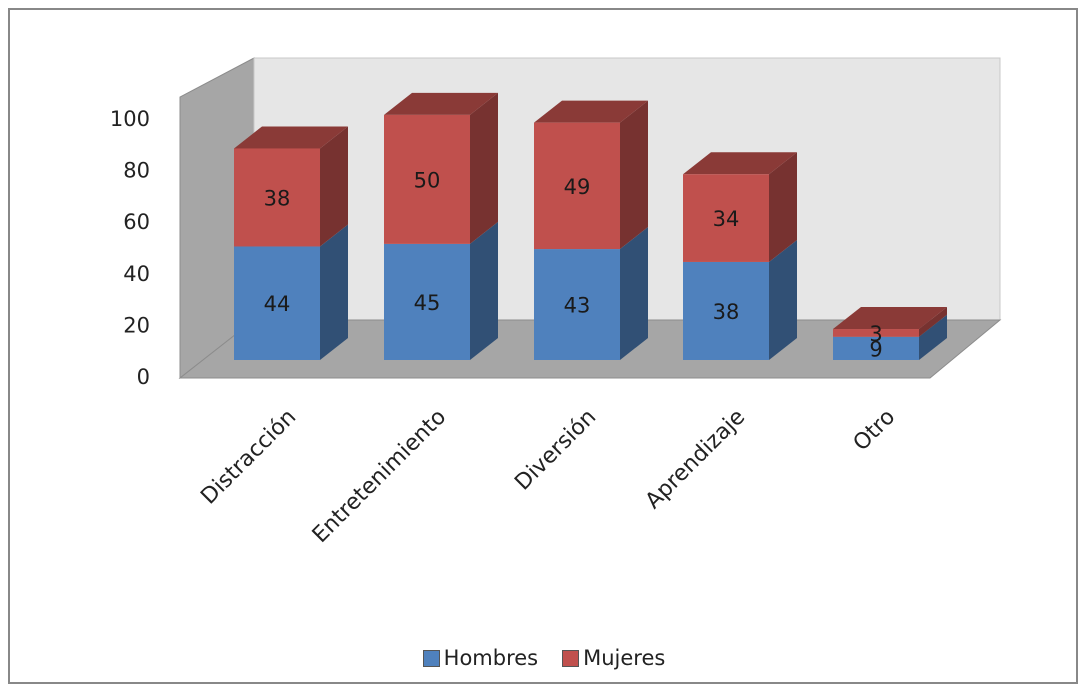  Describe the element at coordinates (130, 119) in the screenshot. I see `y-tick-label: 100` at that location.